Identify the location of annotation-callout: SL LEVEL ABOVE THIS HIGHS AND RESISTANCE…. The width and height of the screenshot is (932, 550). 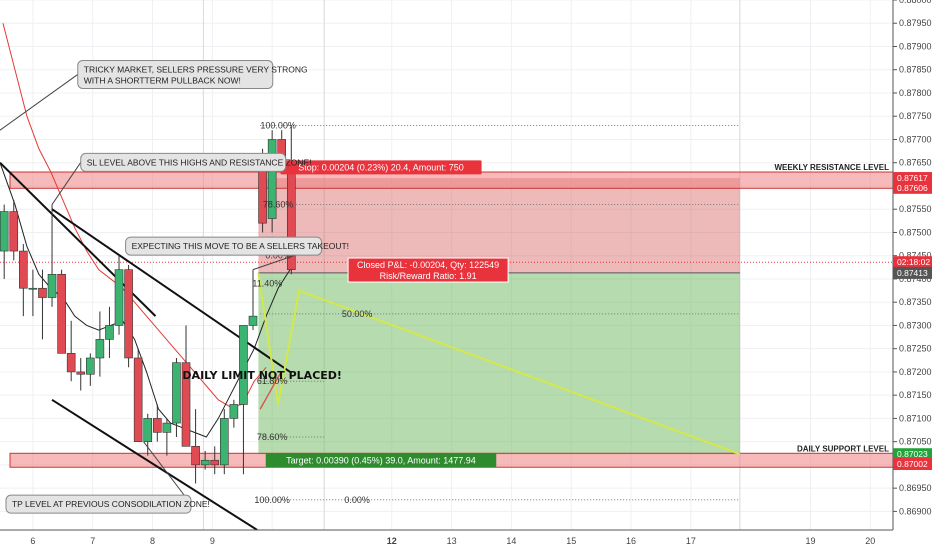
(181, 178).